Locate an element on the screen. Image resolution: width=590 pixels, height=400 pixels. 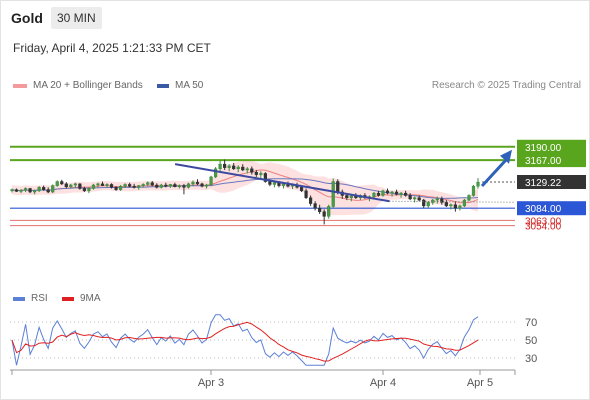
timeframe-badge: 30 MIN is located at coordinates (76, 18).